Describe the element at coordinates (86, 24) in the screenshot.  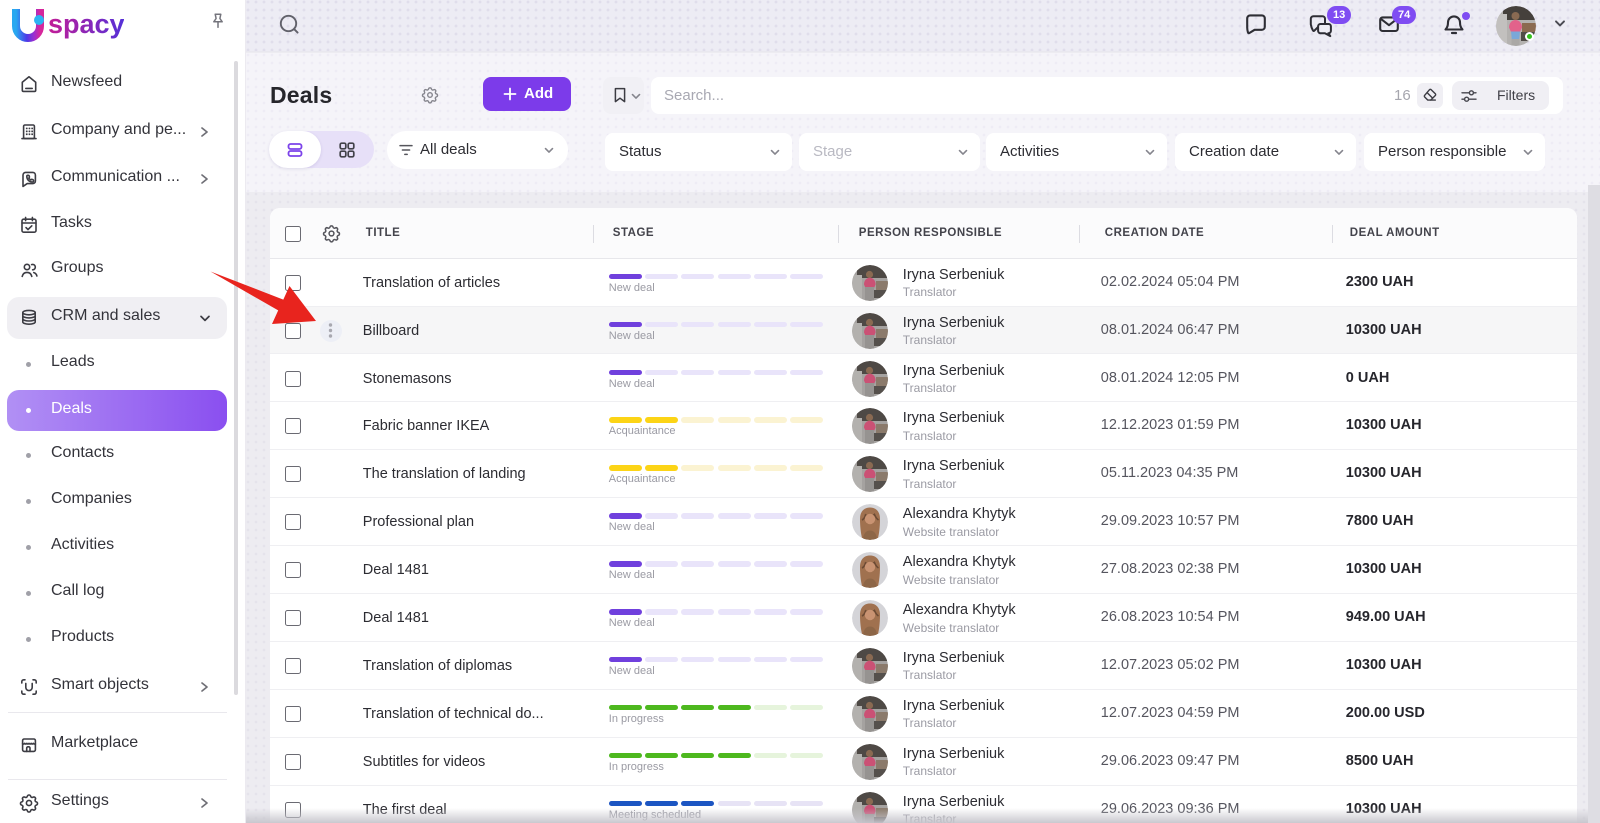
I see `svg-text: spacy` at that location.